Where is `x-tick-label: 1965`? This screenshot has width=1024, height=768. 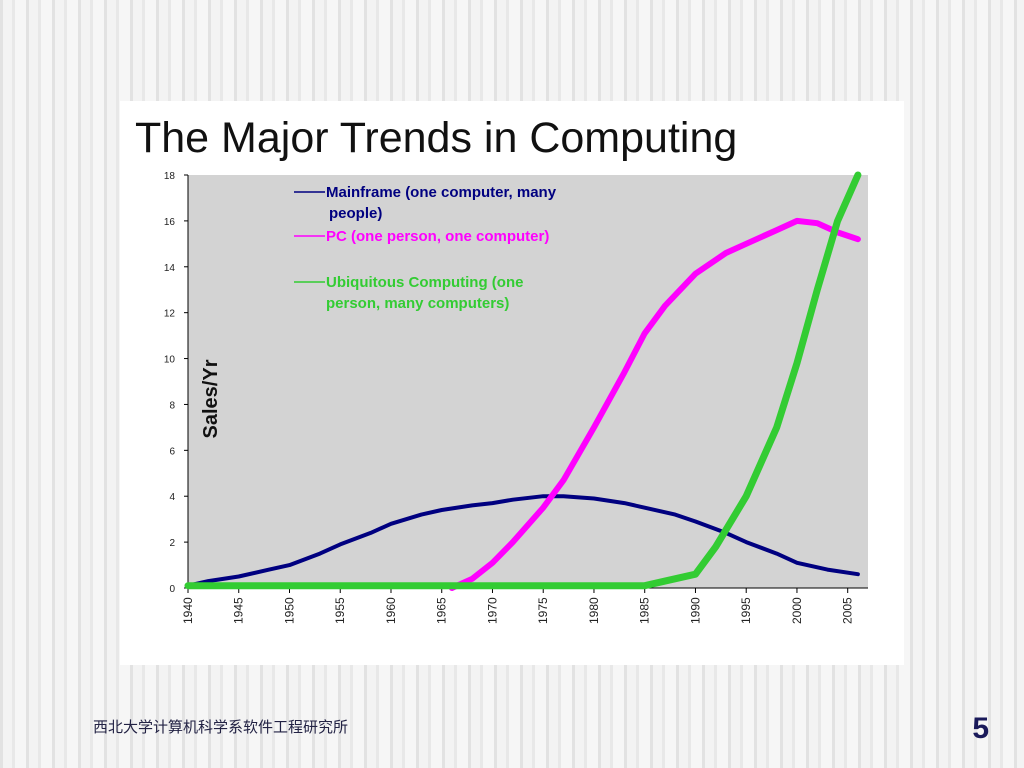
x-tick-label: 1965 is located at coordinates (442, 610).